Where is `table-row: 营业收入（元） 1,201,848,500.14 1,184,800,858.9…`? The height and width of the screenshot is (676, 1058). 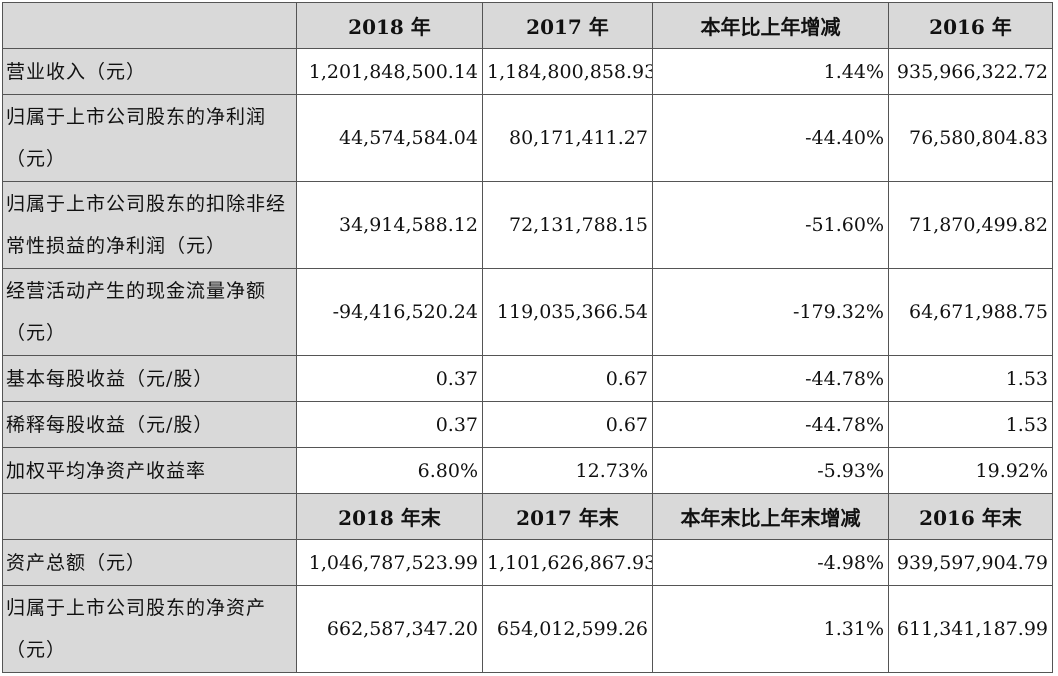
table-row: 营业收入（元） 1,201,848,500.14 1,184,800,858.9… is located at coordinates (527, 71).